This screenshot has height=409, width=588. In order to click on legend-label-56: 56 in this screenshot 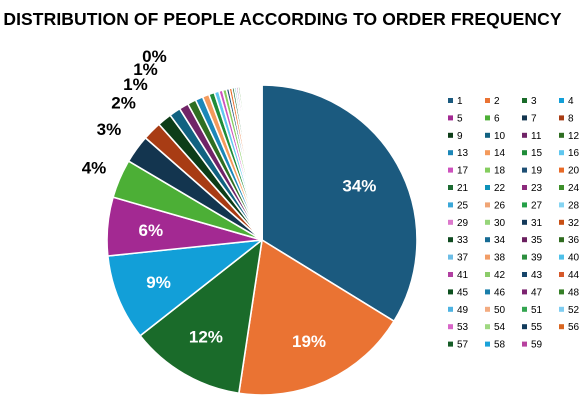, I will do `click(574, 327)`.